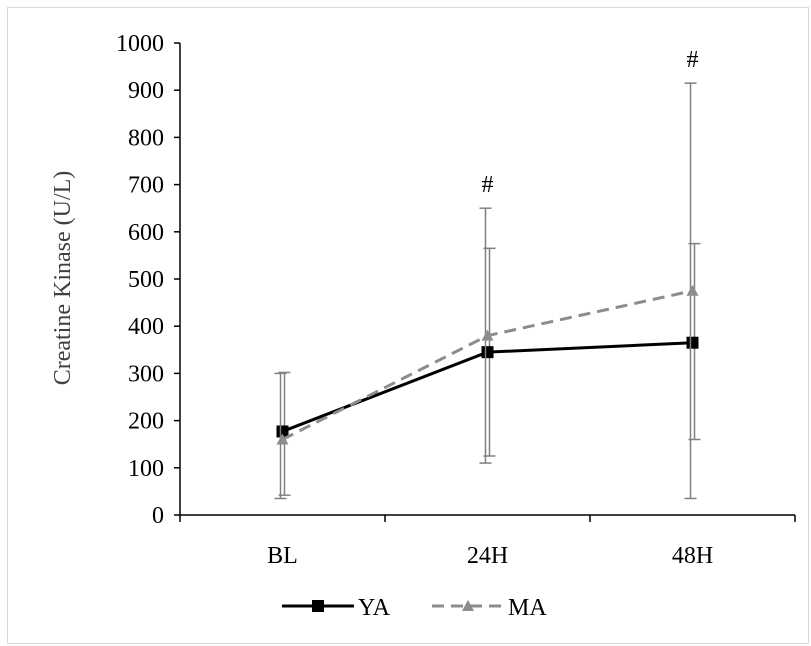  What do you see at coordinates (414, 608) in the screenshot?
I see `legend: YA MA` at bounding box center [414, 608].